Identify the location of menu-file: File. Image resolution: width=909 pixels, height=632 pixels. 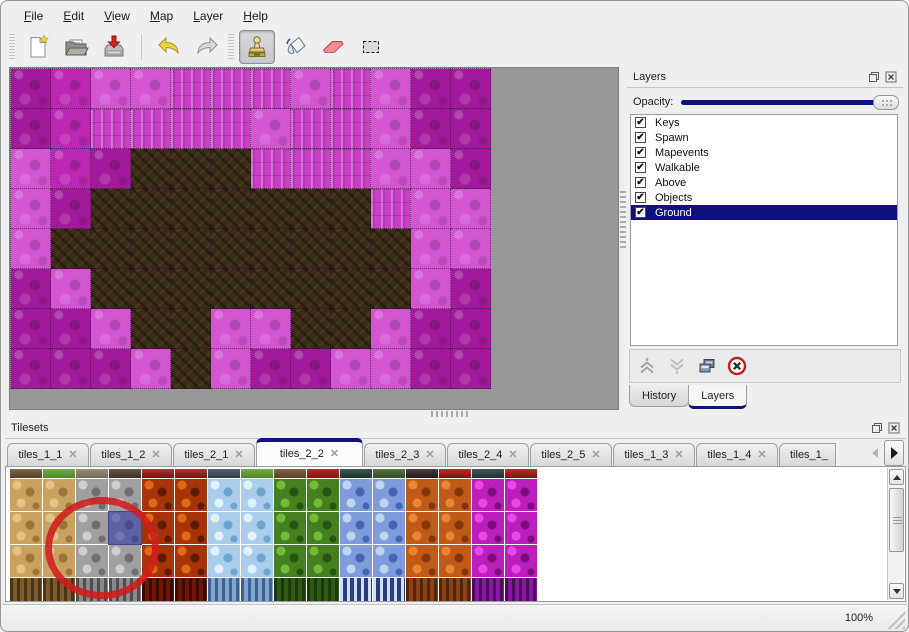
(34, 16).